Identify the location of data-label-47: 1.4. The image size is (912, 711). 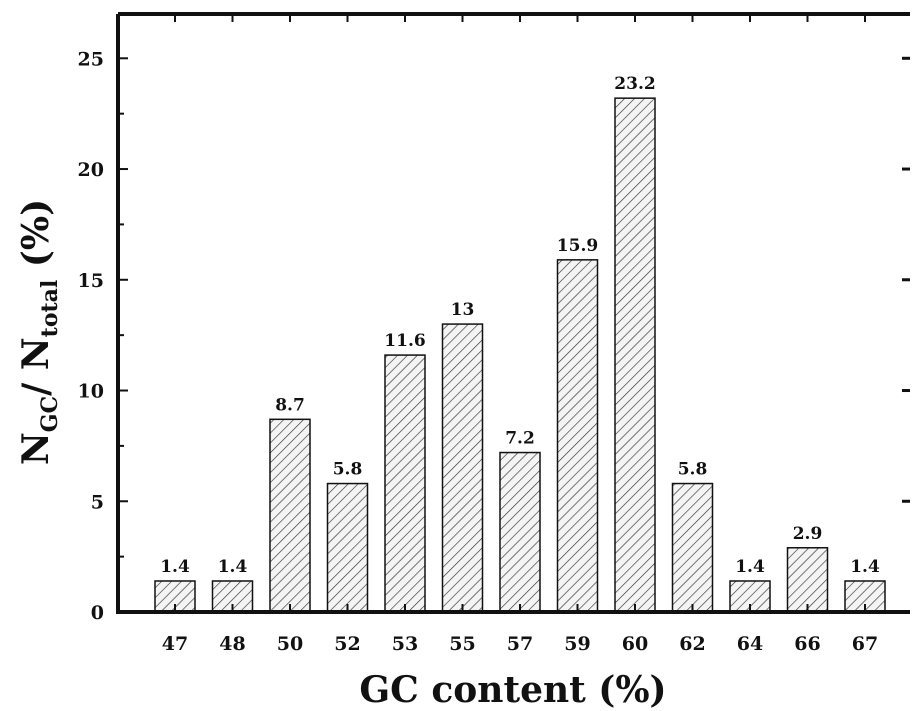
(175, 567).